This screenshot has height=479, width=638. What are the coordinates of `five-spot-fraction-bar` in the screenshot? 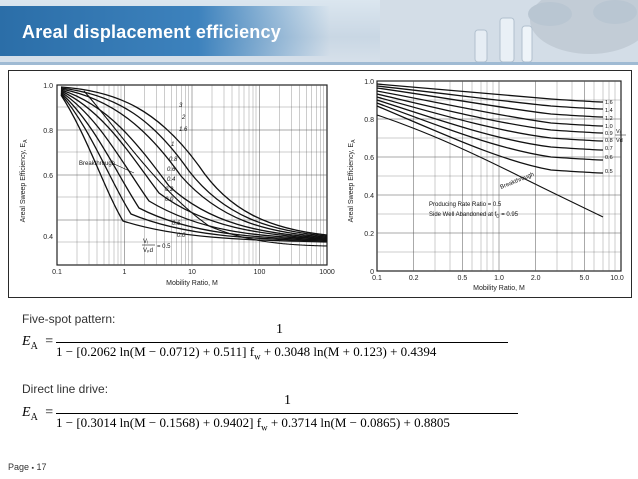 It's located at (282, 342).